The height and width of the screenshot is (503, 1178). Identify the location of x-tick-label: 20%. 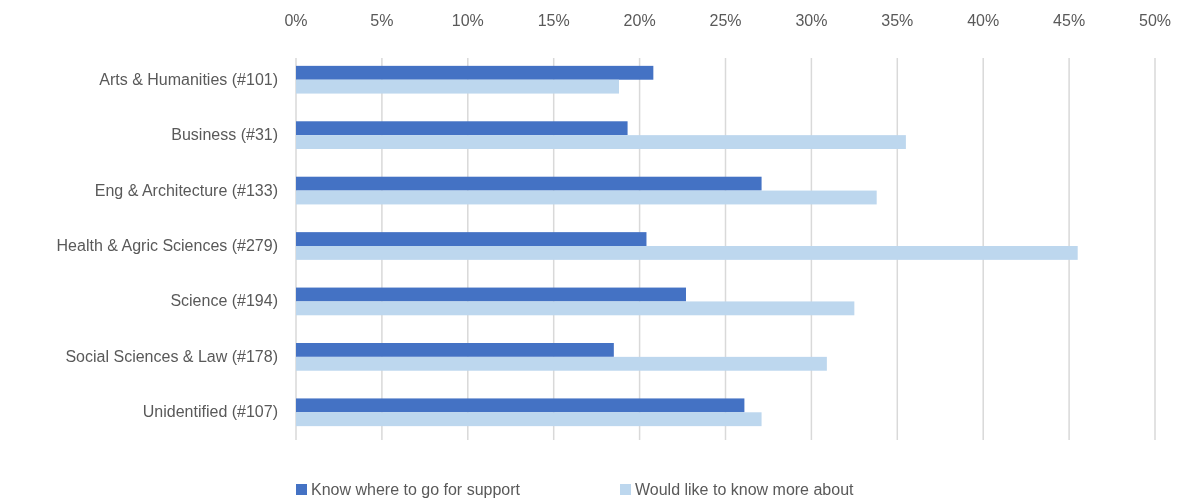
(639, 20).